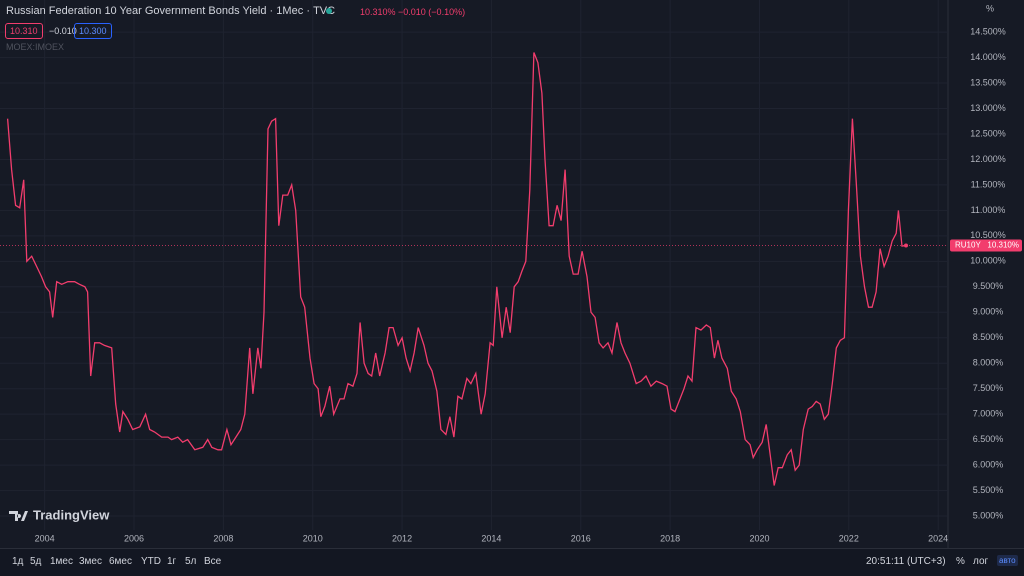 The width and height of the screenshot is (1024, 576). What do you see at coordinates (90, 561) in the screenshot?
I see `range-button: 3мес` at bounding box center [90, 561].